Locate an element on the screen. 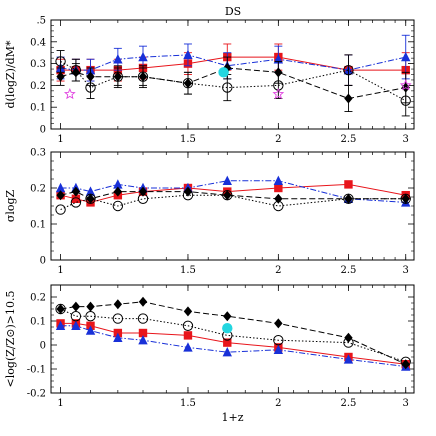 The width and height of the screenshot is (436, 436). y-axis-label: d(logZ)/dM* is located at coordinates (10, 74).